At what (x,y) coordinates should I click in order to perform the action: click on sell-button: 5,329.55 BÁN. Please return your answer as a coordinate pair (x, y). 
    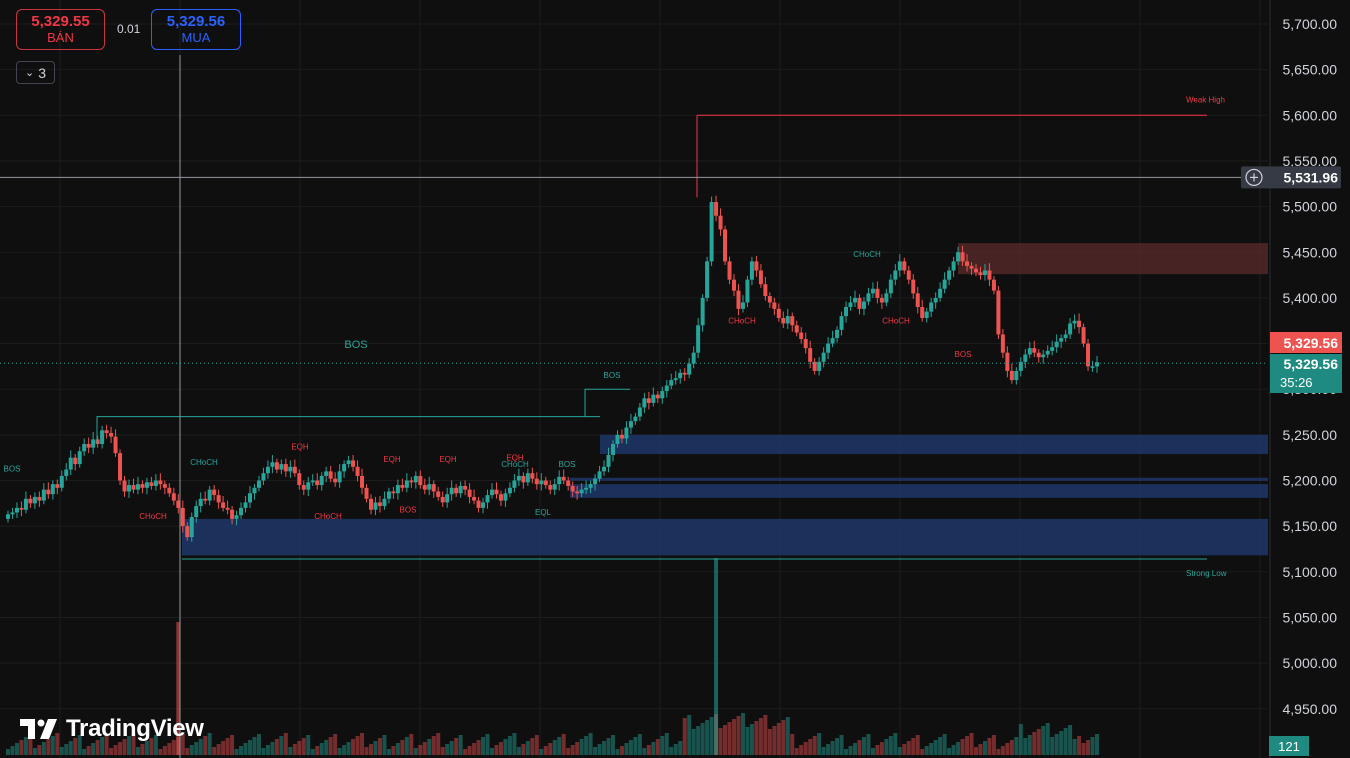
    Looking at the image, I should click on (60, 29).